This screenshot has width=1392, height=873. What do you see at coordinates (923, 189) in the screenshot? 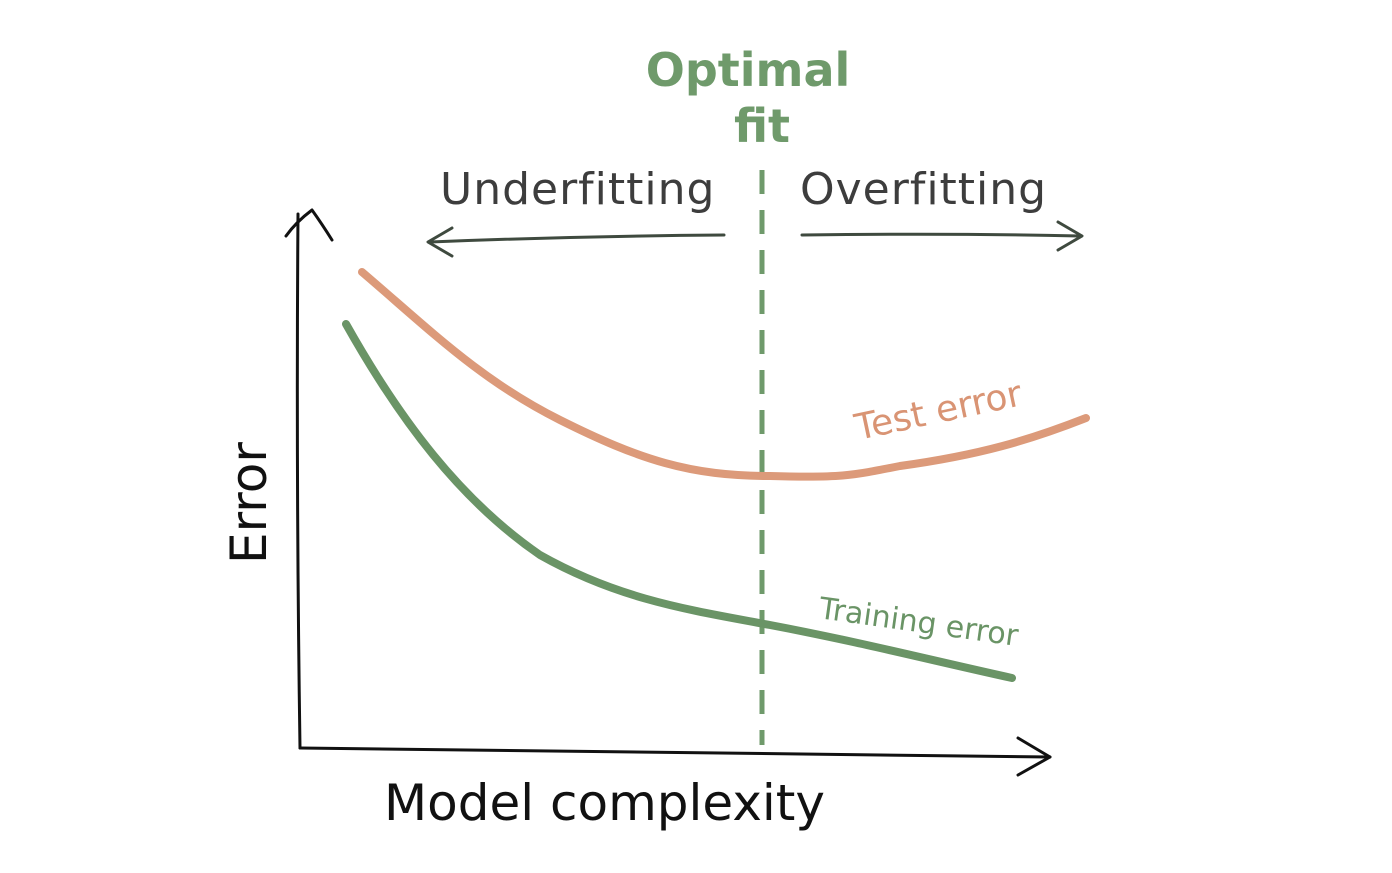
I see `overfitting-label: Overfitting` at bounding box center [923, 189].